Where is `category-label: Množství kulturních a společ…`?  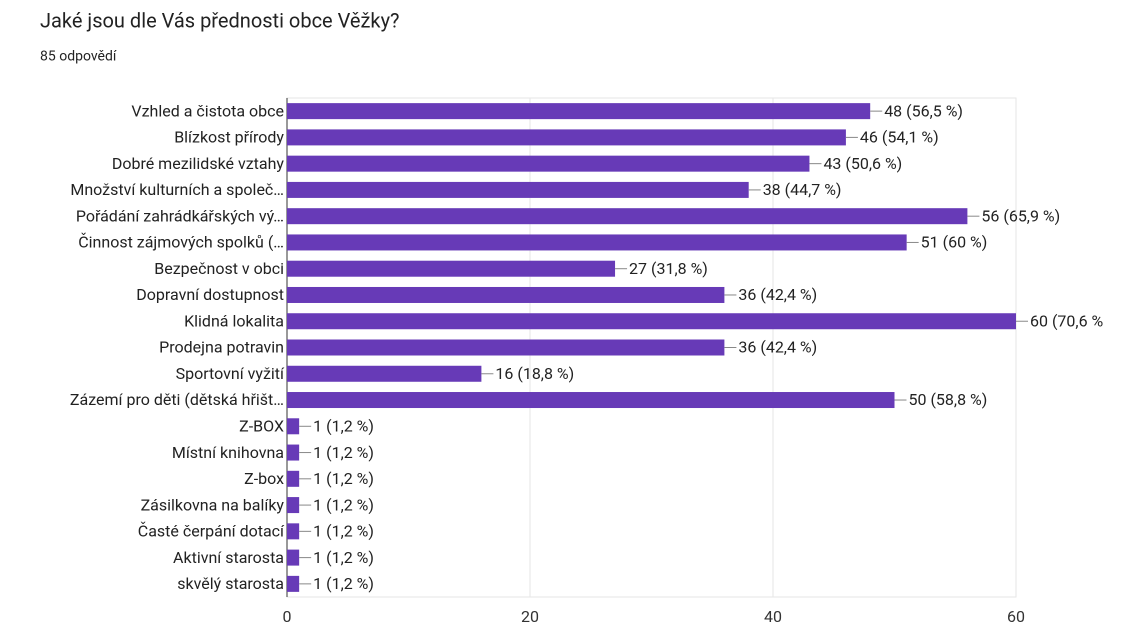 category-label: Množství kulturních a společ… is located at coordinates (177, 189).